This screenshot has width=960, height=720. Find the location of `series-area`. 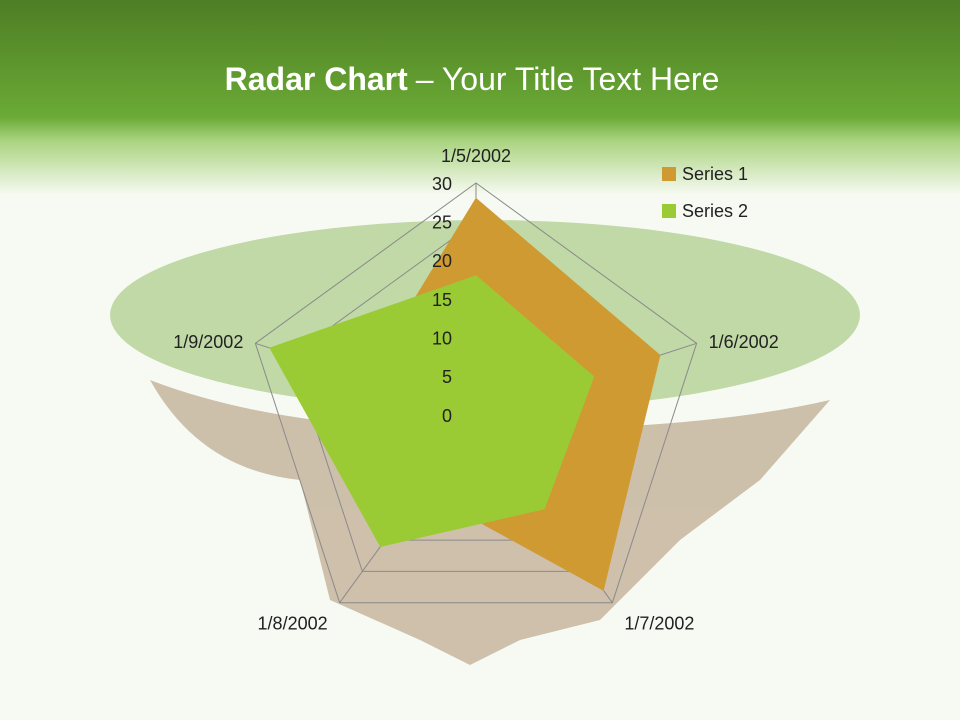

series-area is located at coordinates (432, 411).